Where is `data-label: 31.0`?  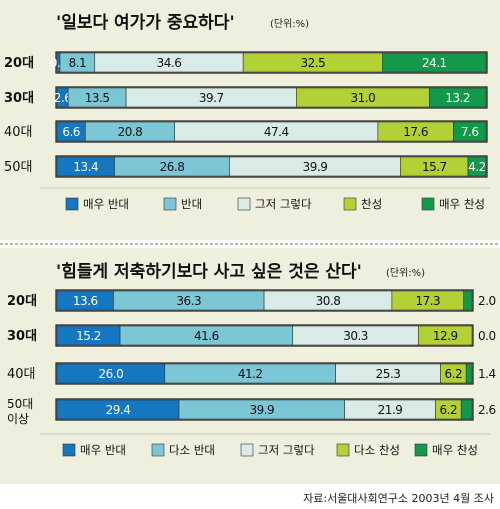
data-label: 31.0 is located at coordinates (363, 98).